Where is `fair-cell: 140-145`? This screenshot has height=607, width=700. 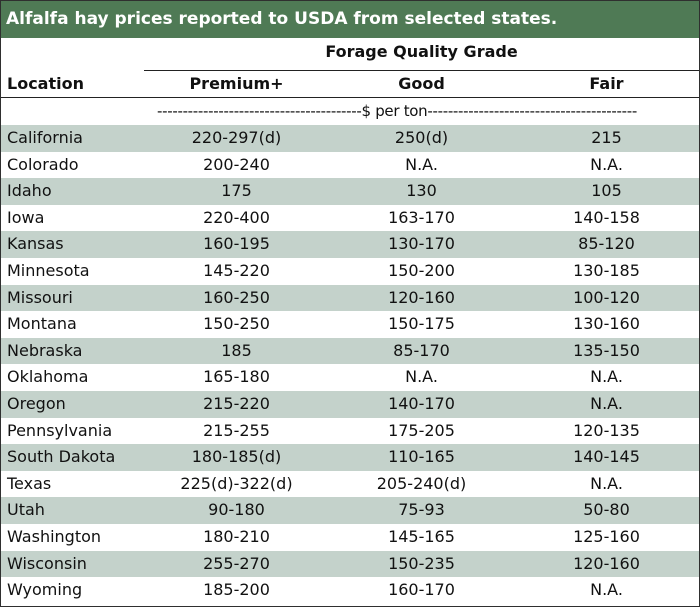 fair-cell: 140-145 is located at coordinates (606, 457).